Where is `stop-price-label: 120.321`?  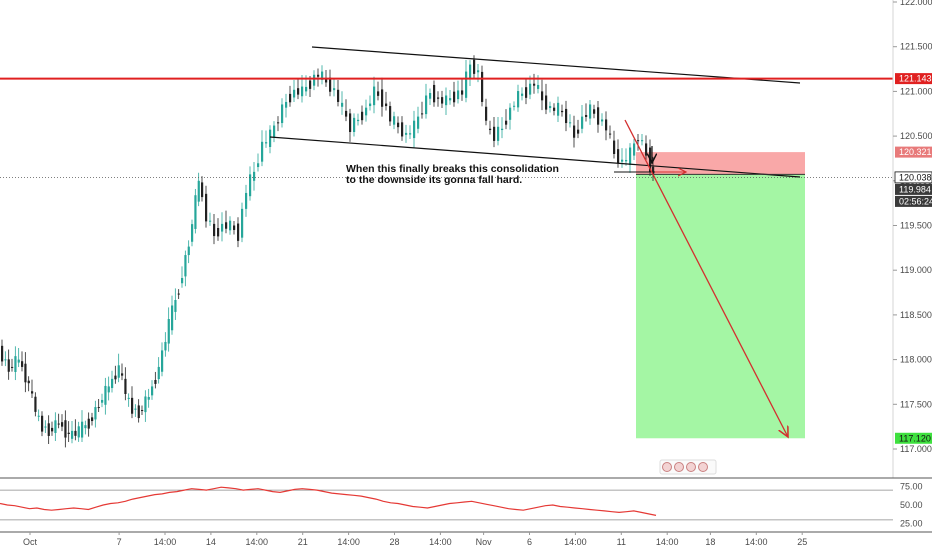
stop-price-label: 120.321 is located at coordinates (915, 152).